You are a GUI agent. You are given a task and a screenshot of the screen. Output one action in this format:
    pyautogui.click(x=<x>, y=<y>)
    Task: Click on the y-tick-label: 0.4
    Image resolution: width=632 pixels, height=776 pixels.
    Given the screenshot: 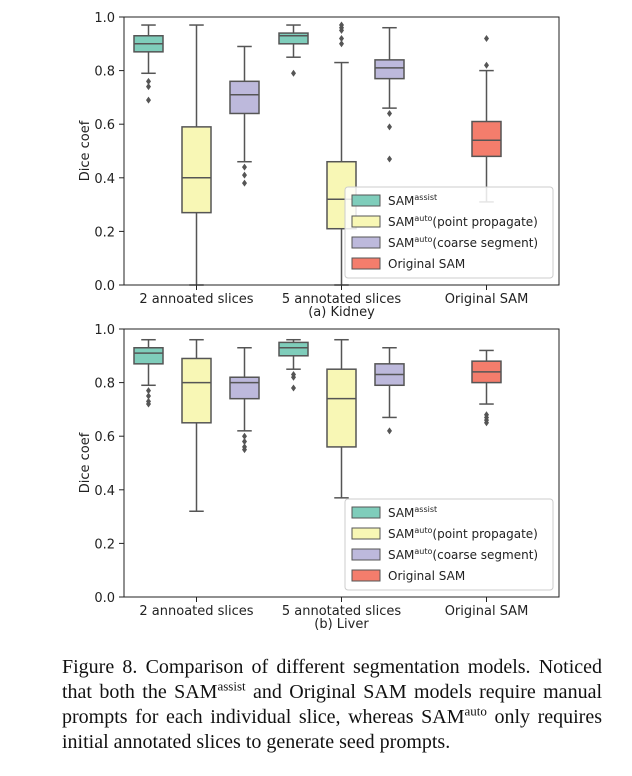 What is the action you would take?
    pyautogui.click(x=104, y=179)
    